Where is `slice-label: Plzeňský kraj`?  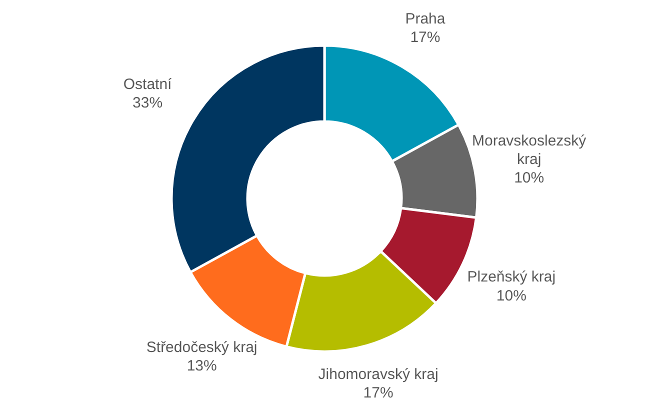 slice-label: Plzeňský kraj is located at coordinates (511, 277).